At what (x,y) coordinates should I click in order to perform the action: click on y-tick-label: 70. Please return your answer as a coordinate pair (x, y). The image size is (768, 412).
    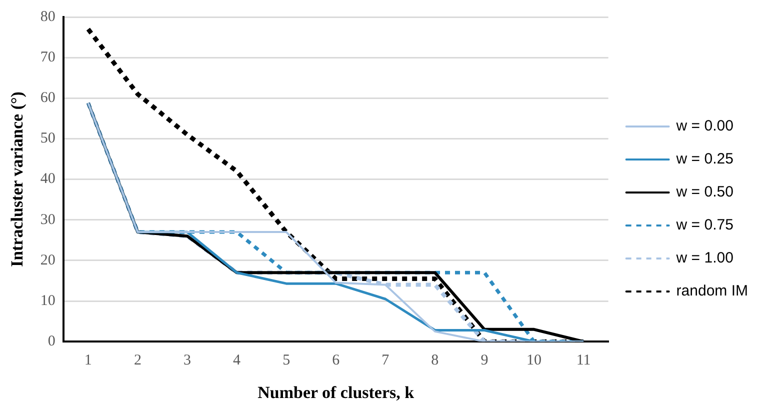
    Looking at the image, I should click on (48, 58).